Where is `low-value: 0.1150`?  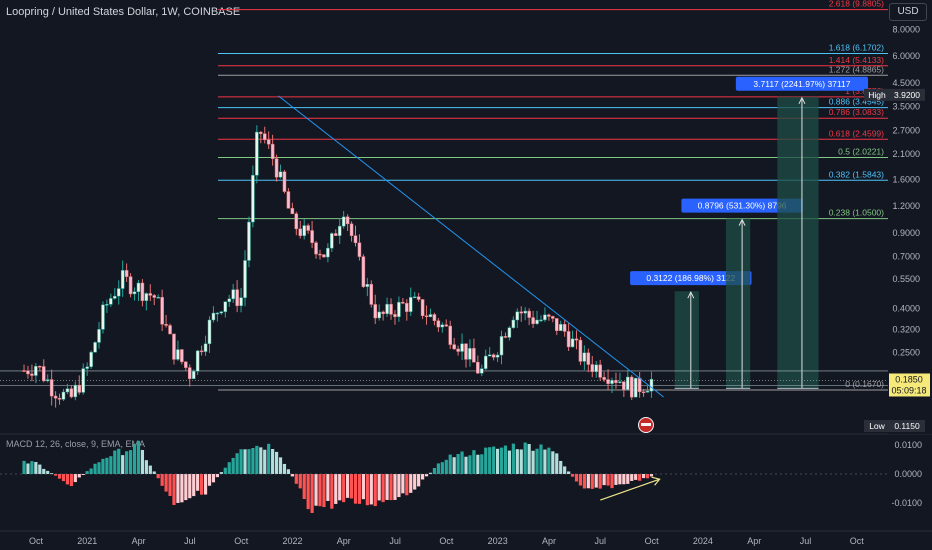 low-value: 0.1150 is located at coordinates (907, 426).